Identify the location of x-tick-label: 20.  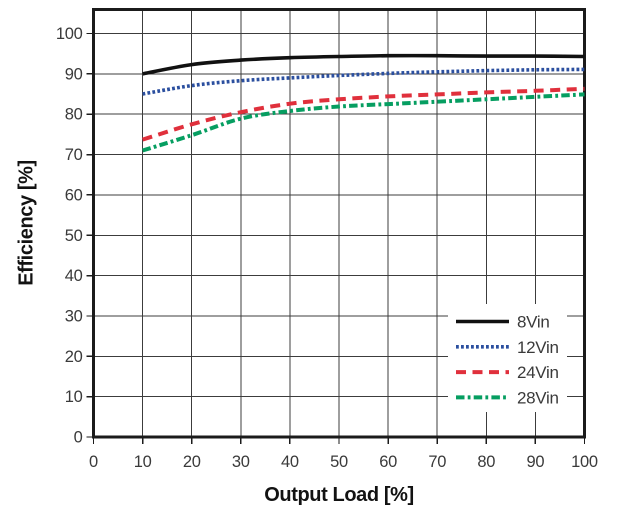
(192, 462).